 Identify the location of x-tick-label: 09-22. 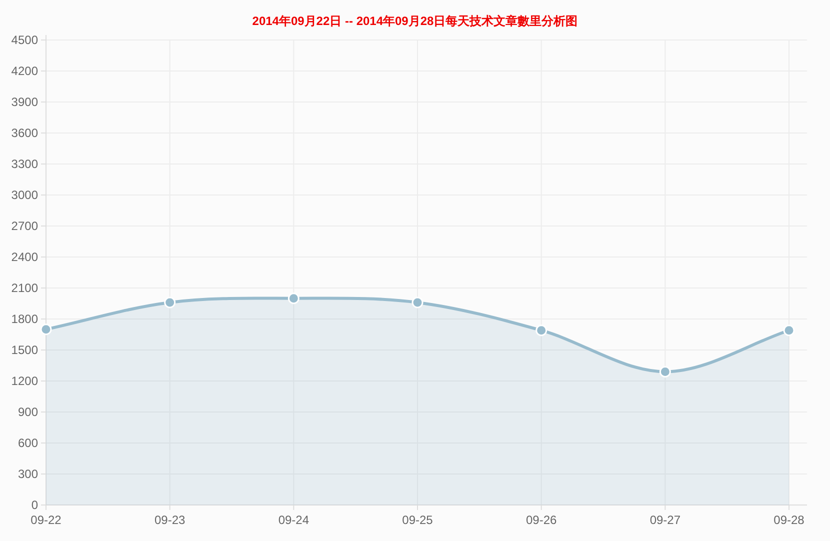
(46, 520).